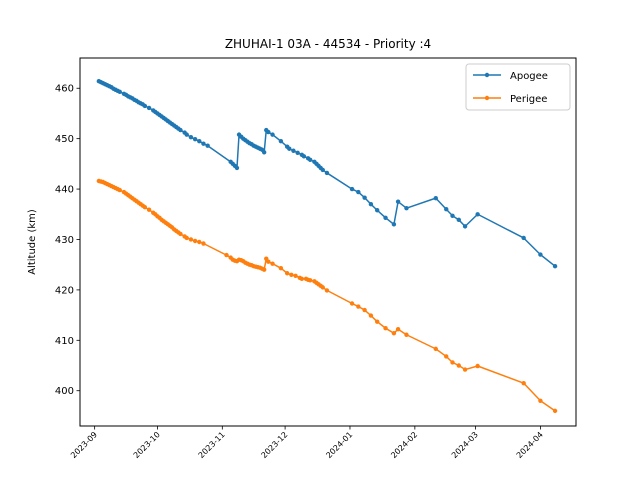 Image resolution: width=640 pixels, height=480 pixels. What do you see at coordinates (529, 76) in the screenshot?
I see `legend-label-apogee: Apogee` at bounding box center [529, 76].